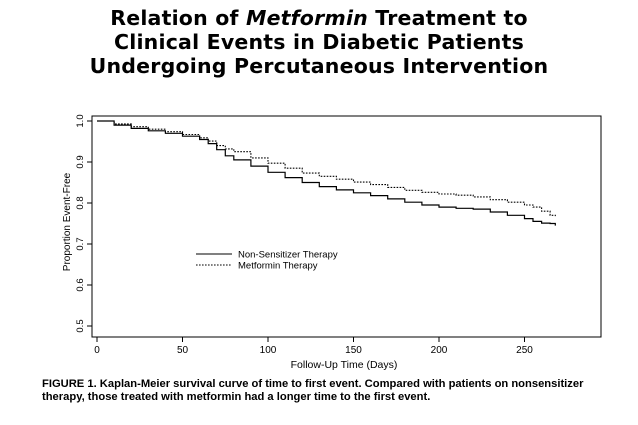  Describe the element at coordinates (183, 350) in the screenshot. I see `x-tick-label: 50` at that location.